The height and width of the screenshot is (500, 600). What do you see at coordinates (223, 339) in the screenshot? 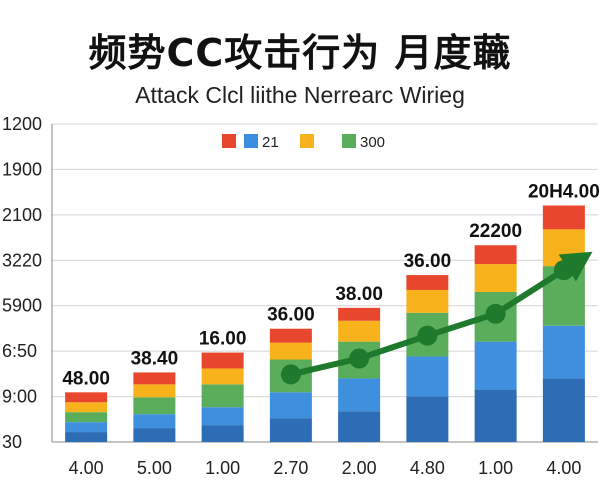
I see `data-label: 16.00` at bounding box center [223, 339].